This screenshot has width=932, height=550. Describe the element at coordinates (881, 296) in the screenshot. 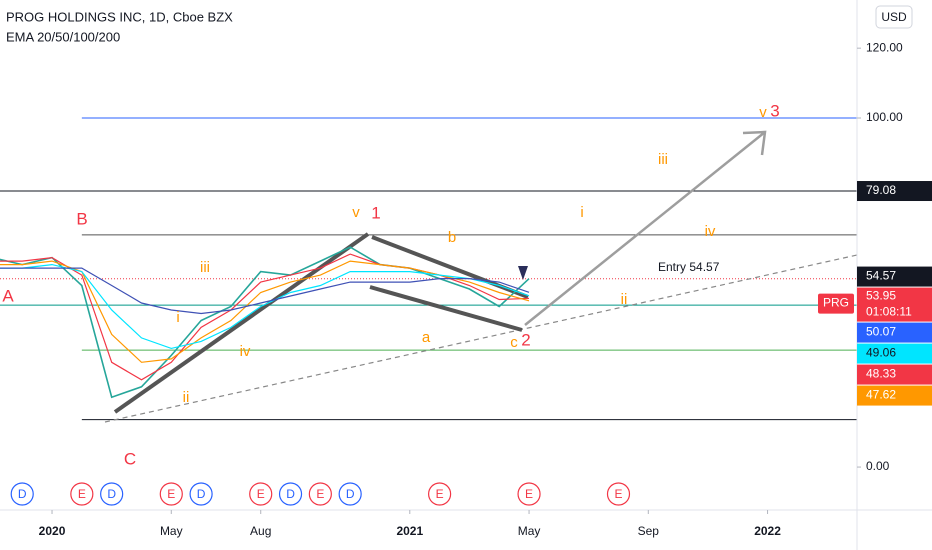

I see `price-tag-label: 53.95` at that location.